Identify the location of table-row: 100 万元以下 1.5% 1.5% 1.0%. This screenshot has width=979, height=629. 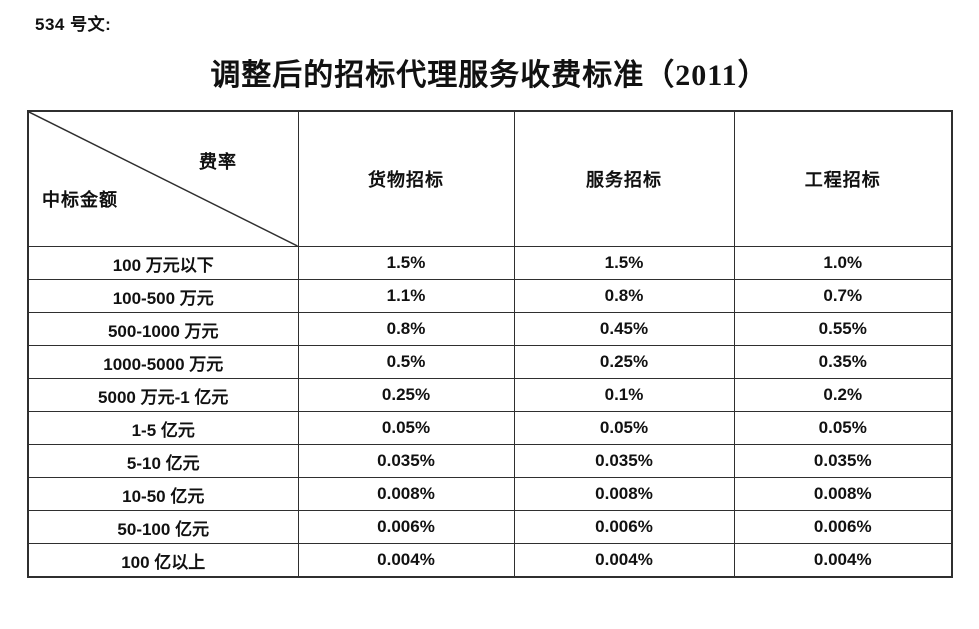
(490, 263).